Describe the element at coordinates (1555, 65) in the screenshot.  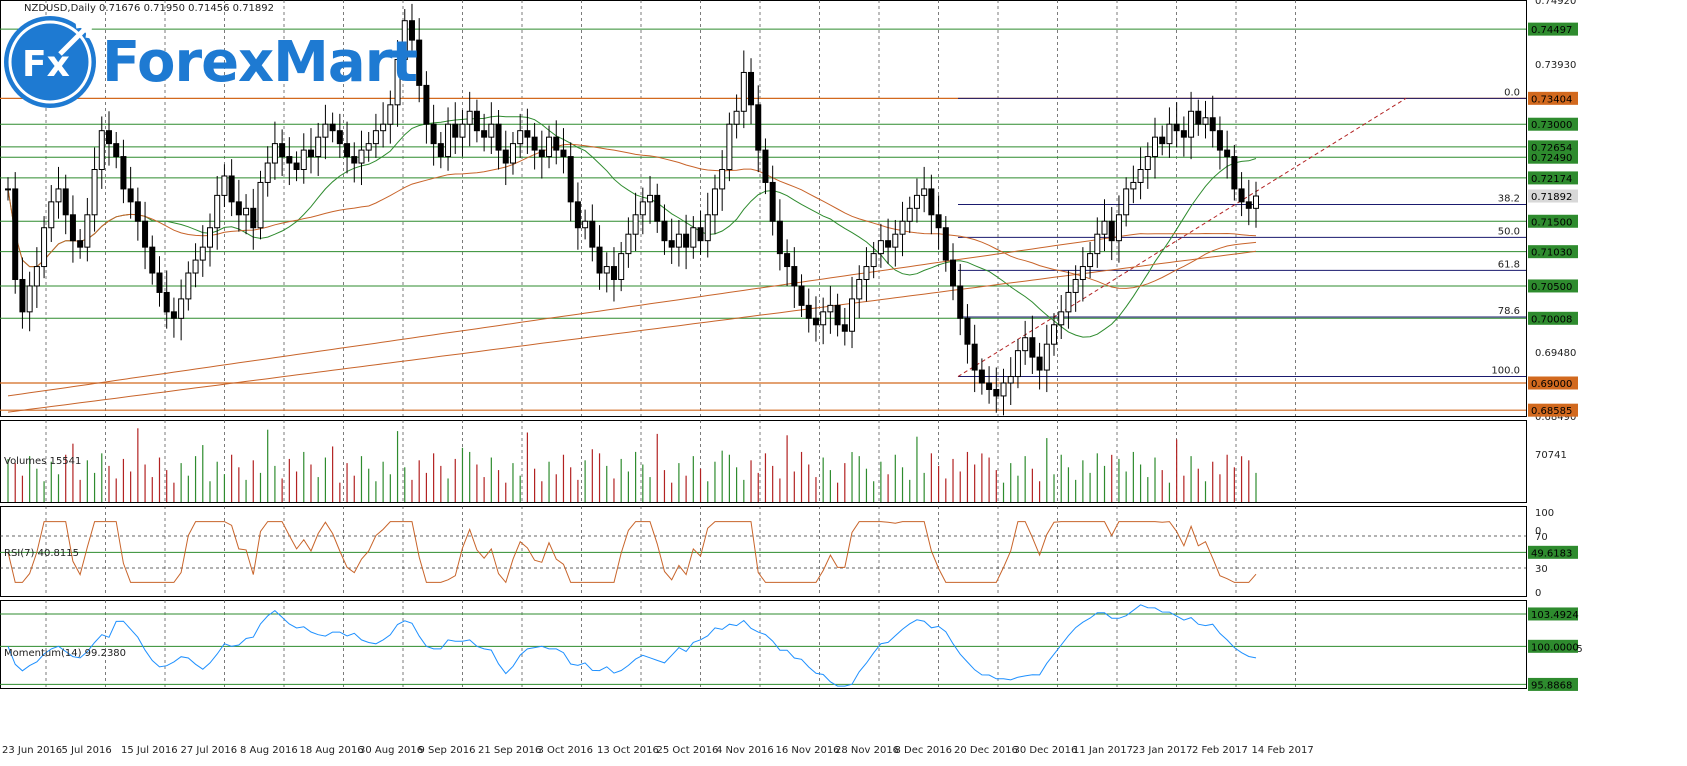
I see `y-tick-label: 0.73930` at that location.